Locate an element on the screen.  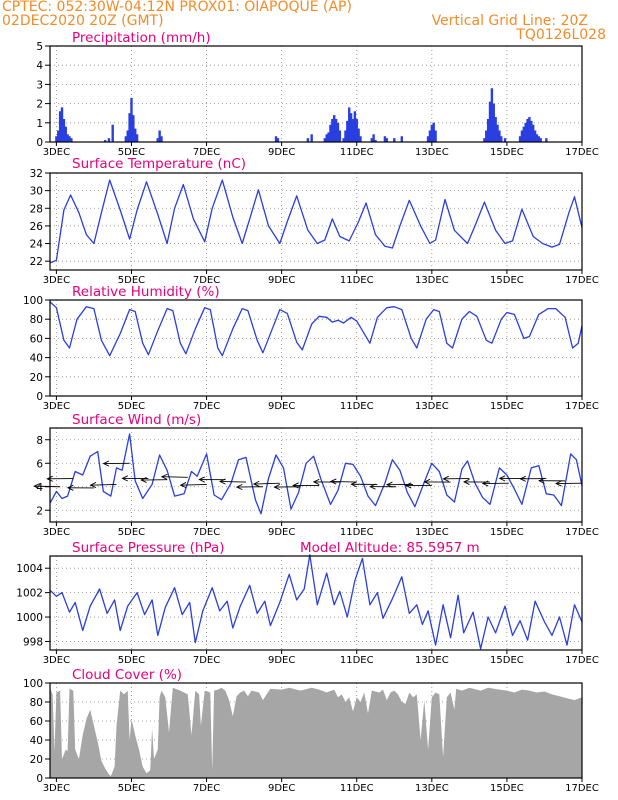
x-tick-label: 11DEC is located at coordinates (357, 406).